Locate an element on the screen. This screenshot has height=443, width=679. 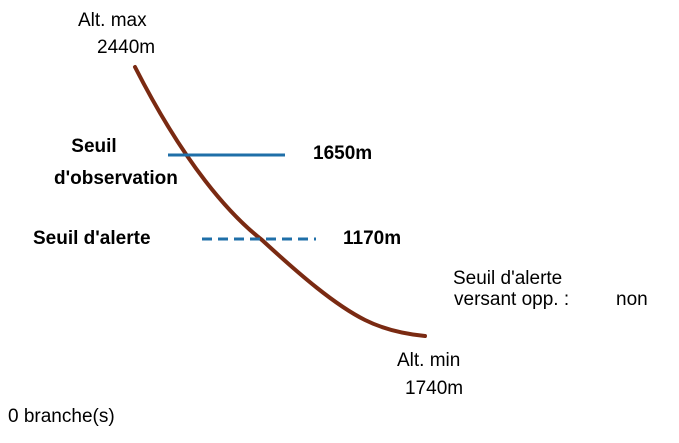
observation-threshold-label-line2: d'observation is located at coordinates (116, 178).